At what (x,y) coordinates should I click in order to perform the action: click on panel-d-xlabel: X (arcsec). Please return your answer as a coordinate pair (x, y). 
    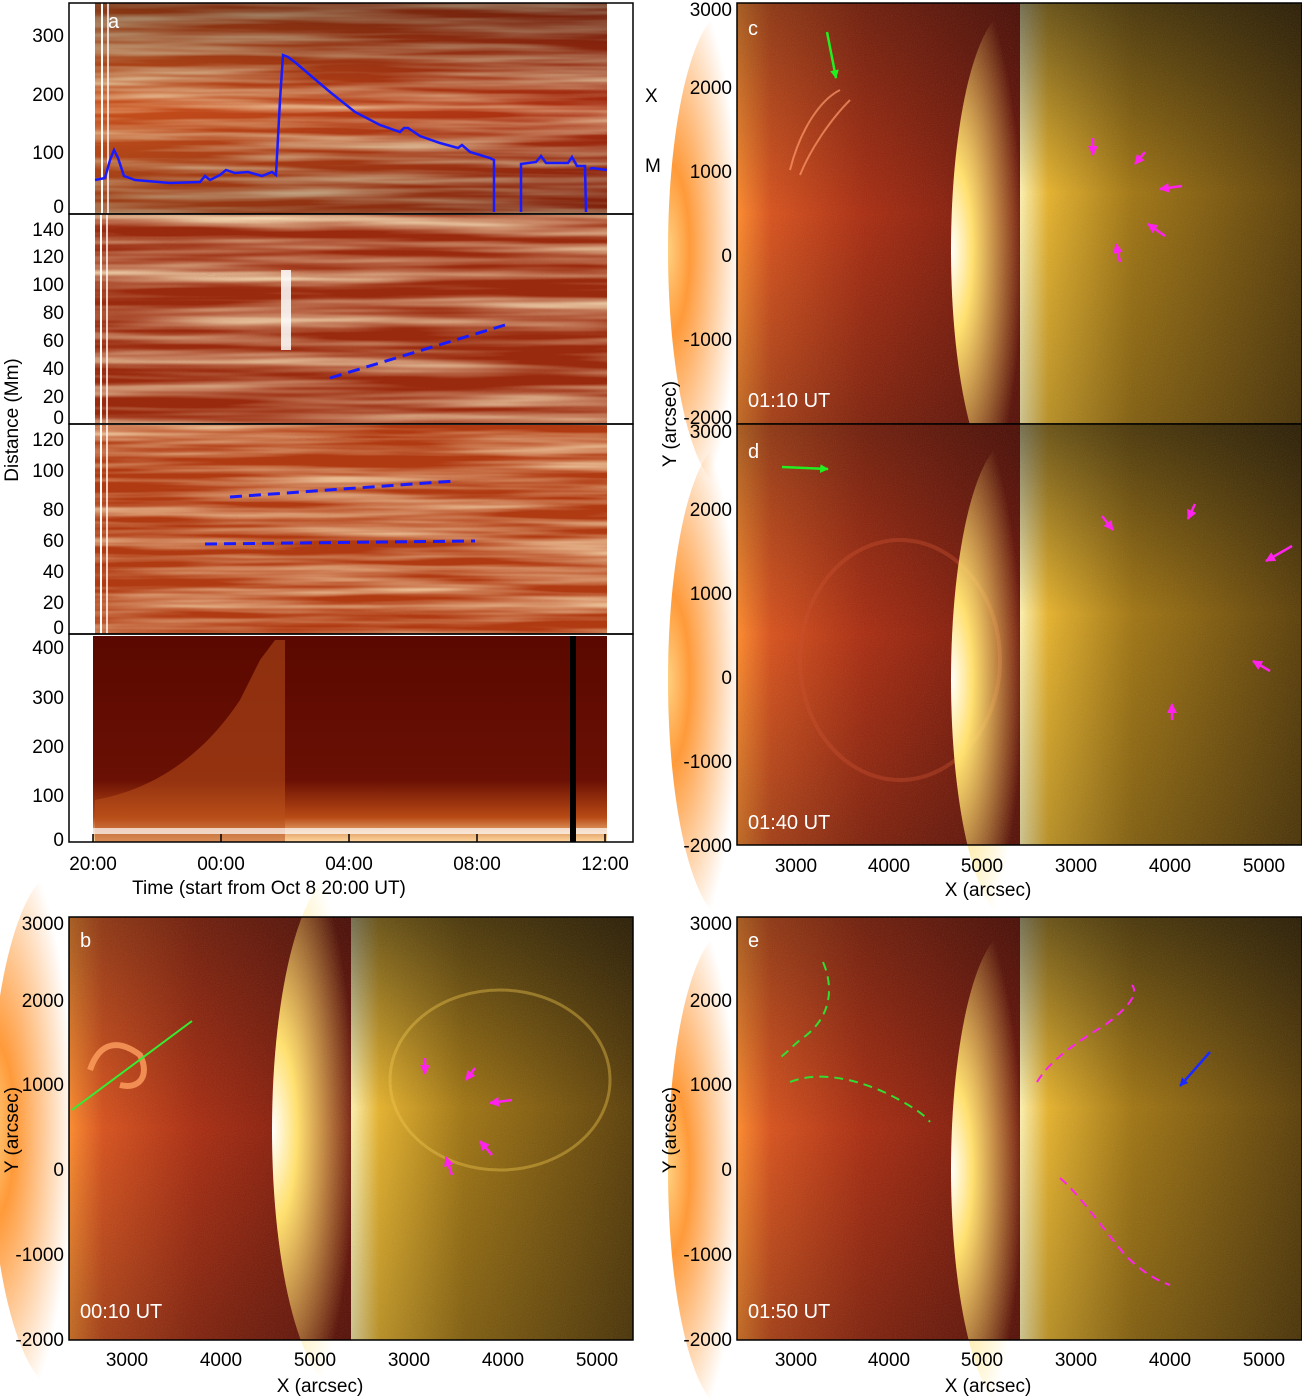
    Looking at the image, I should click on (988, 890).